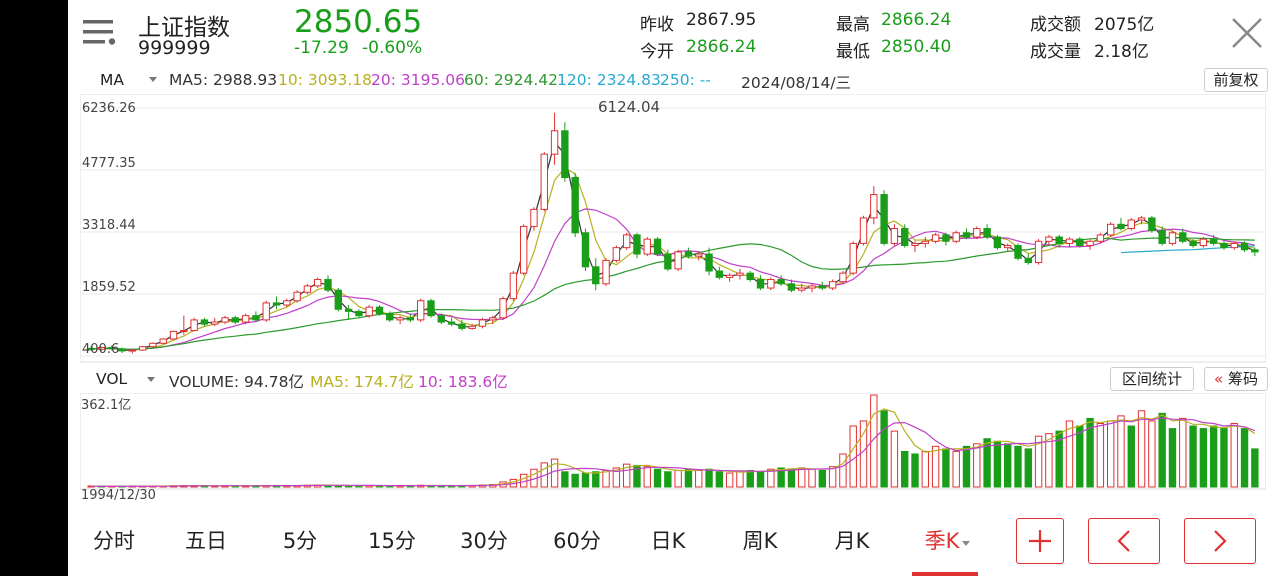 This screenshot has height=576, width=1280. Describe the element at coordinates (1236, 379) in the screenshot. I see `chips-button: « 筹码` at that location.